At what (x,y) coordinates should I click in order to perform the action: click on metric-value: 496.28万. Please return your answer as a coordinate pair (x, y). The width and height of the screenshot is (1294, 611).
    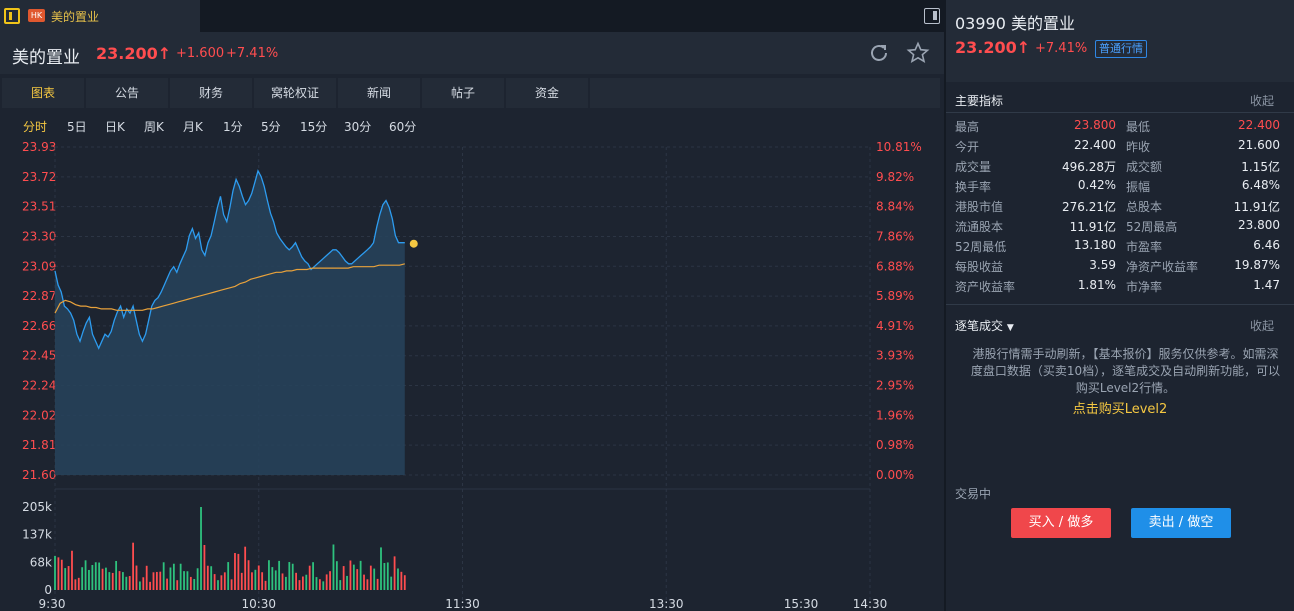
    Looking at the image, I should click on (1089, 167).